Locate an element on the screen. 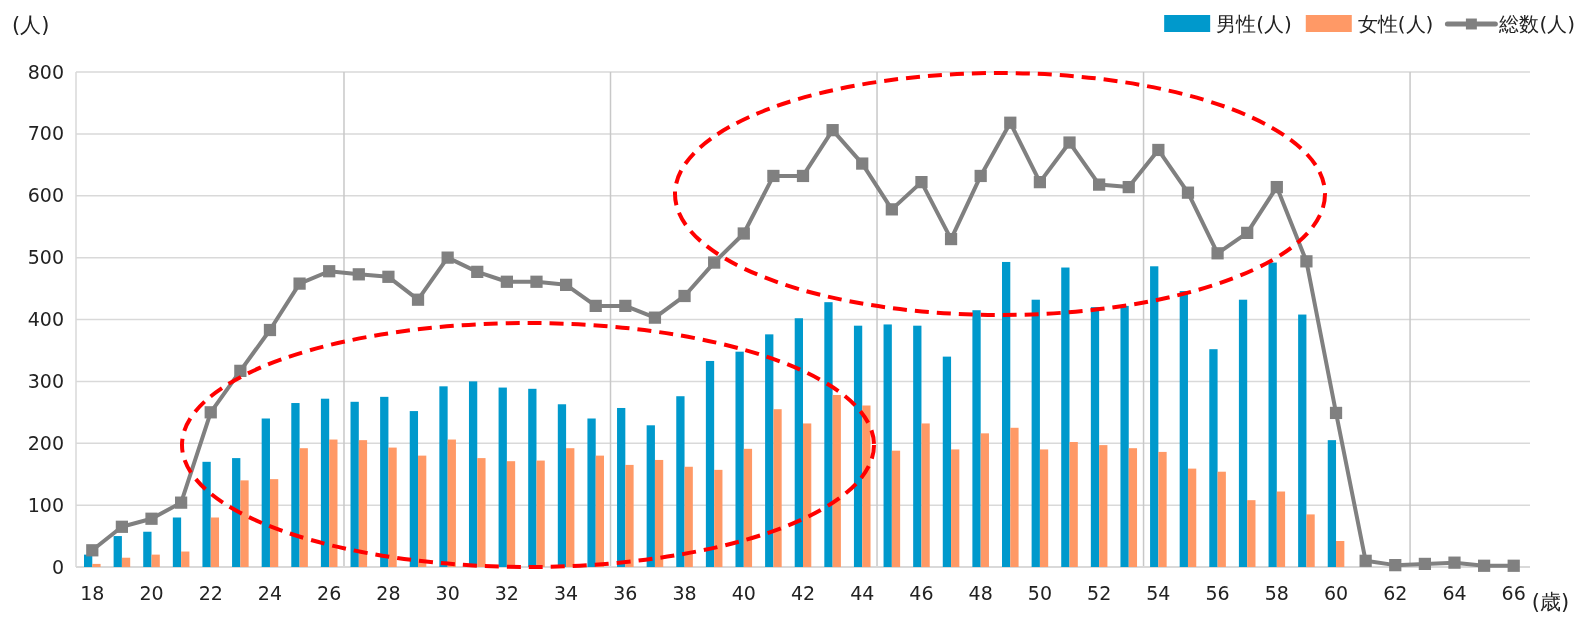  y-tick-label: 500 is located at coordinates (45, 257).